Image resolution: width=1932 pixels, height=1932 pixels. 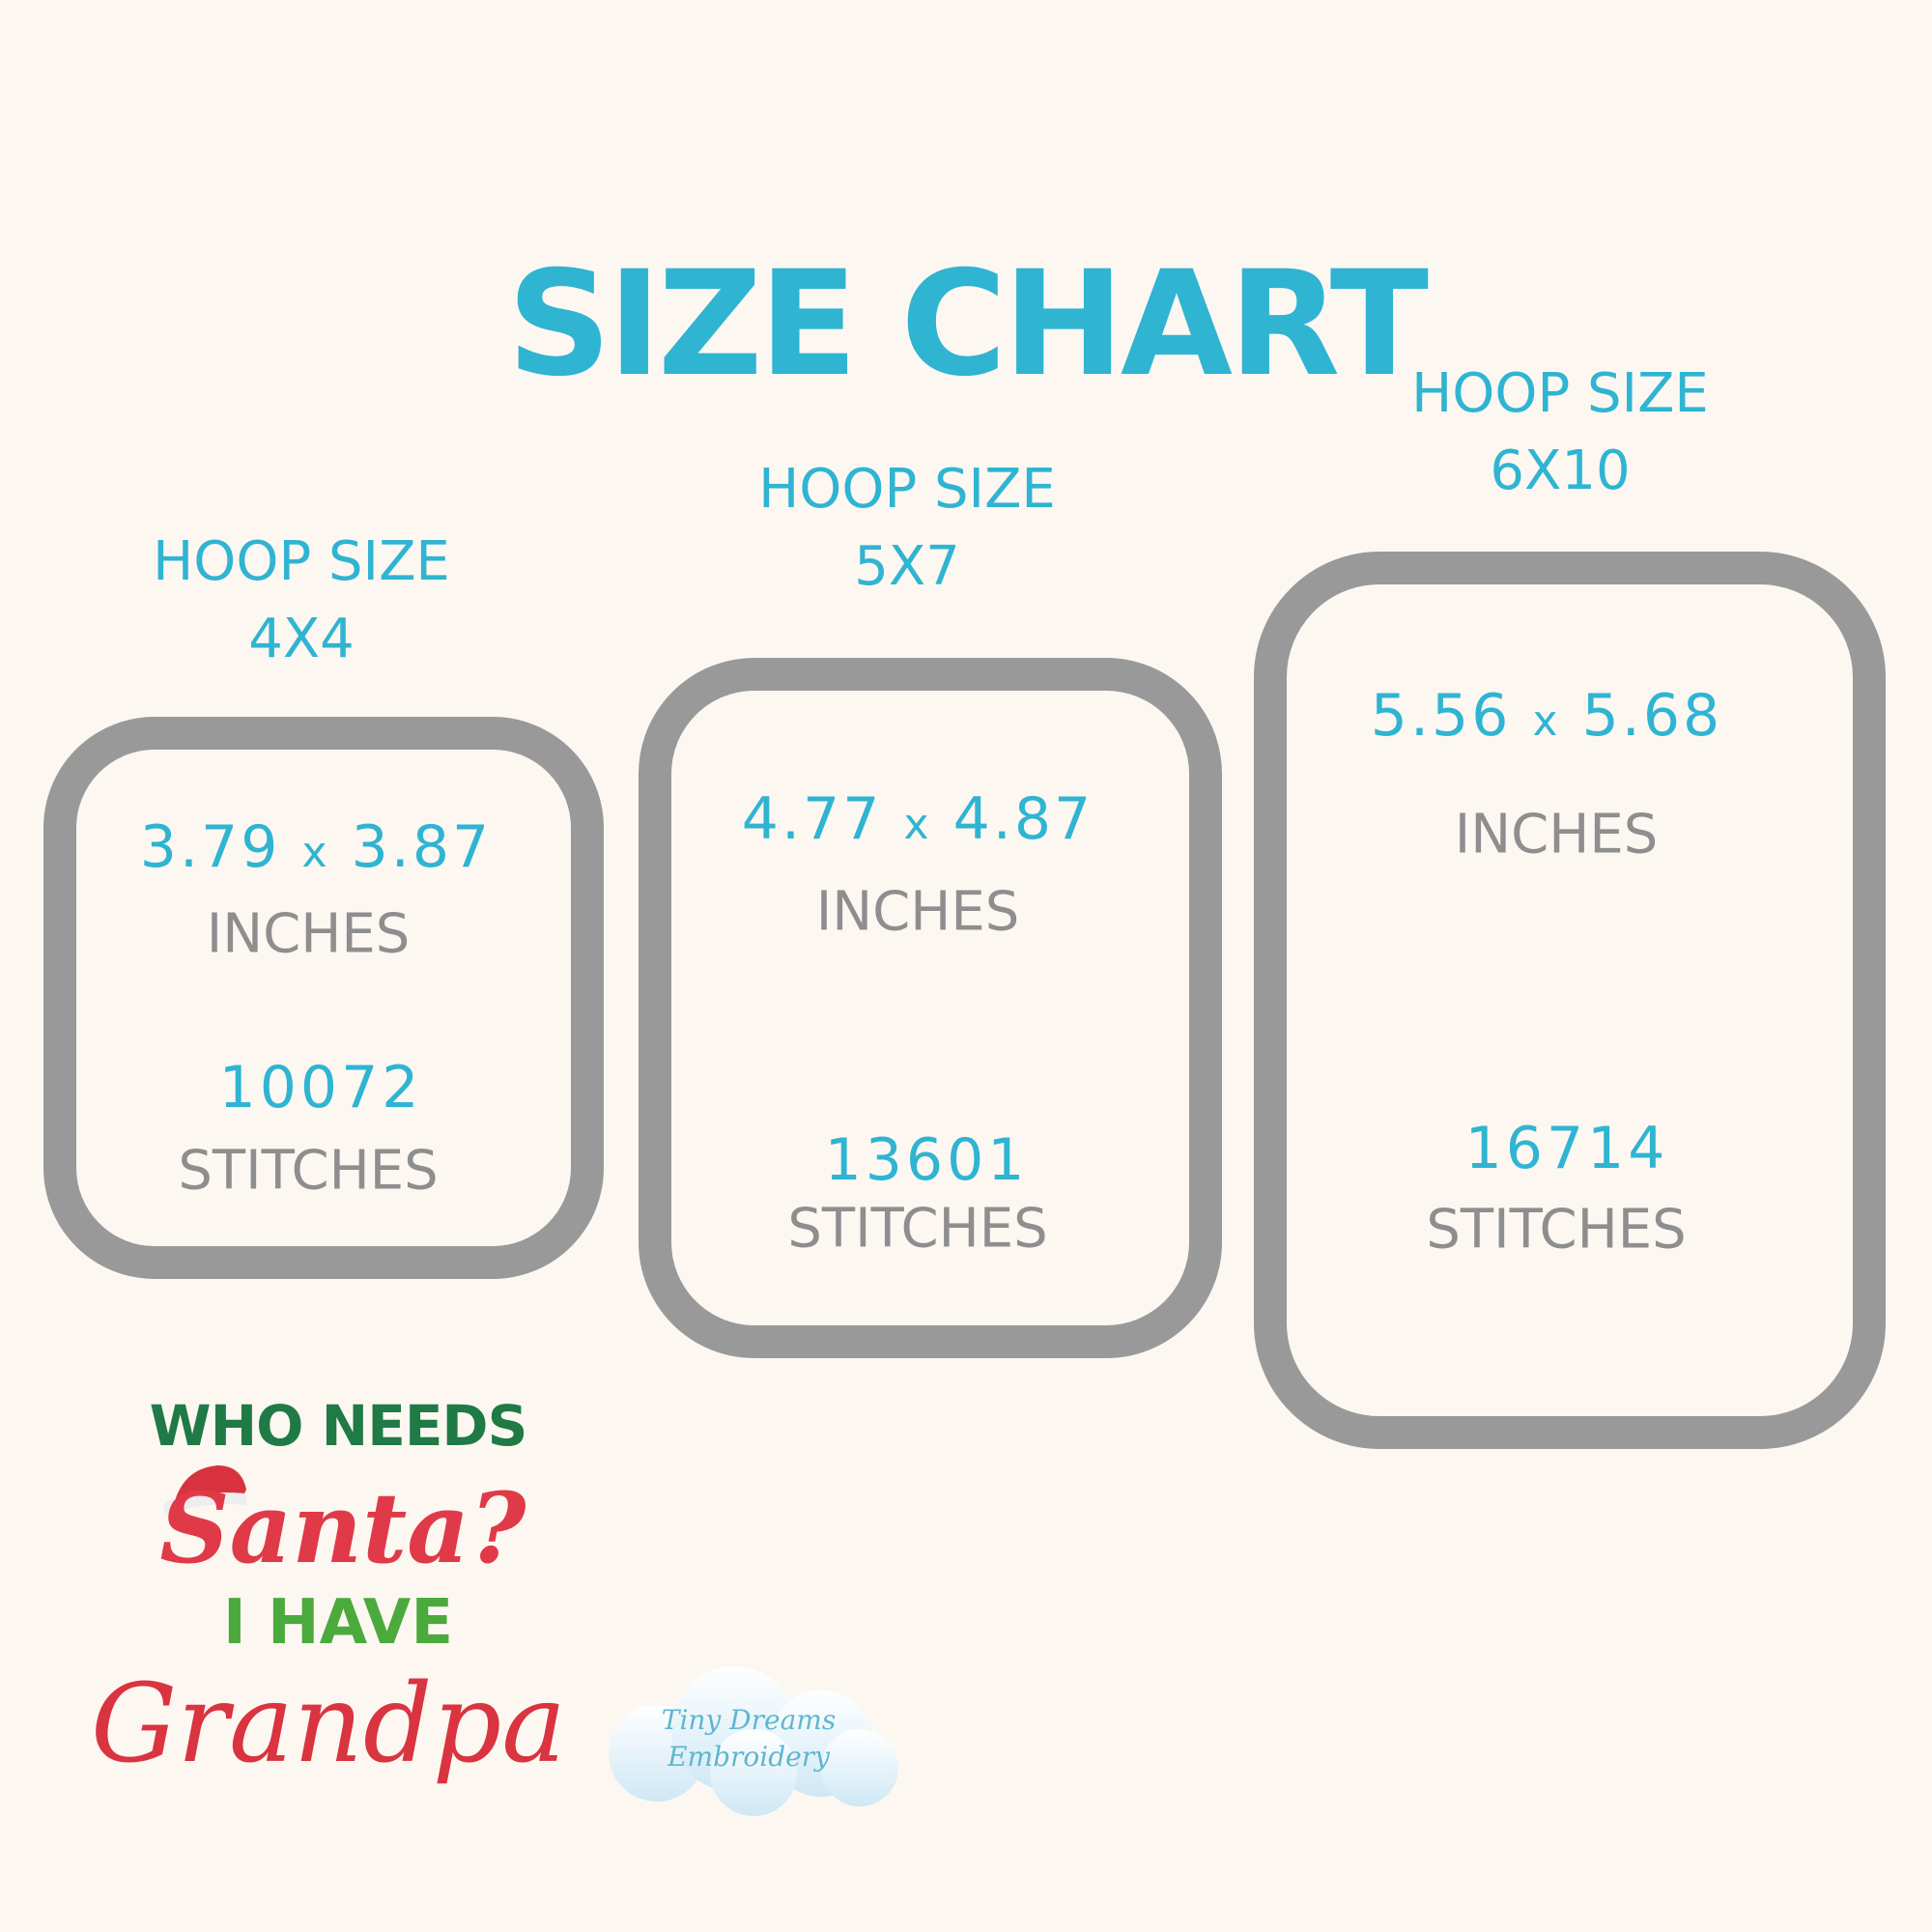 What do you see at coordinates (205, 1491) in the screenshot?
I see `santa-hat-icon` at bounding box center [205, 1491].